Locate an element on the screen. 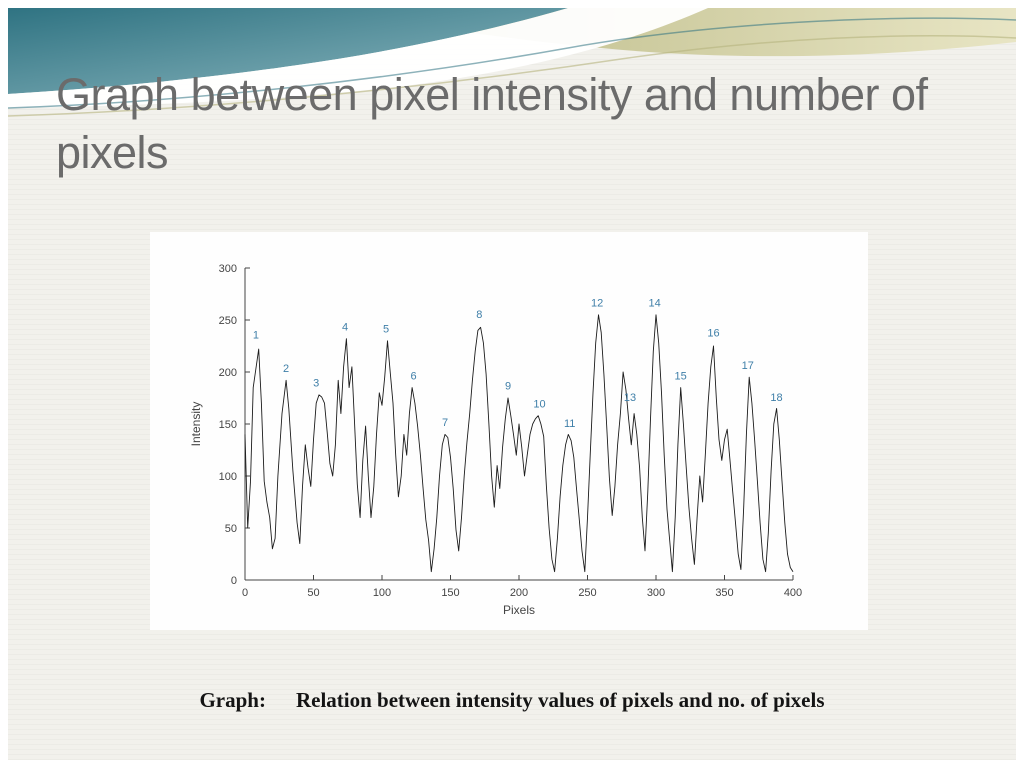 Image resolution: width=1024 pixels, height=768 pixels. y-tick-label: 100 is located at coordinates (228, 477).